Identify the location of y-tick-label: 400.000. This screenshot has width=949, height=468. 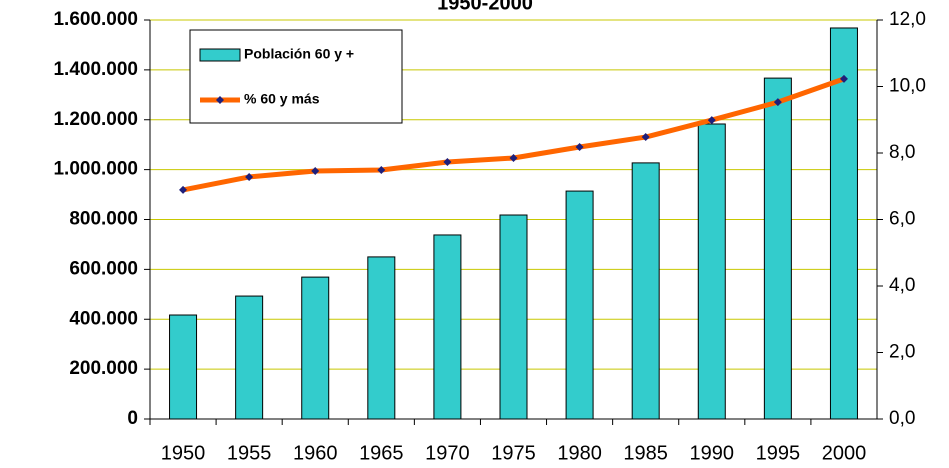
(103, 318).